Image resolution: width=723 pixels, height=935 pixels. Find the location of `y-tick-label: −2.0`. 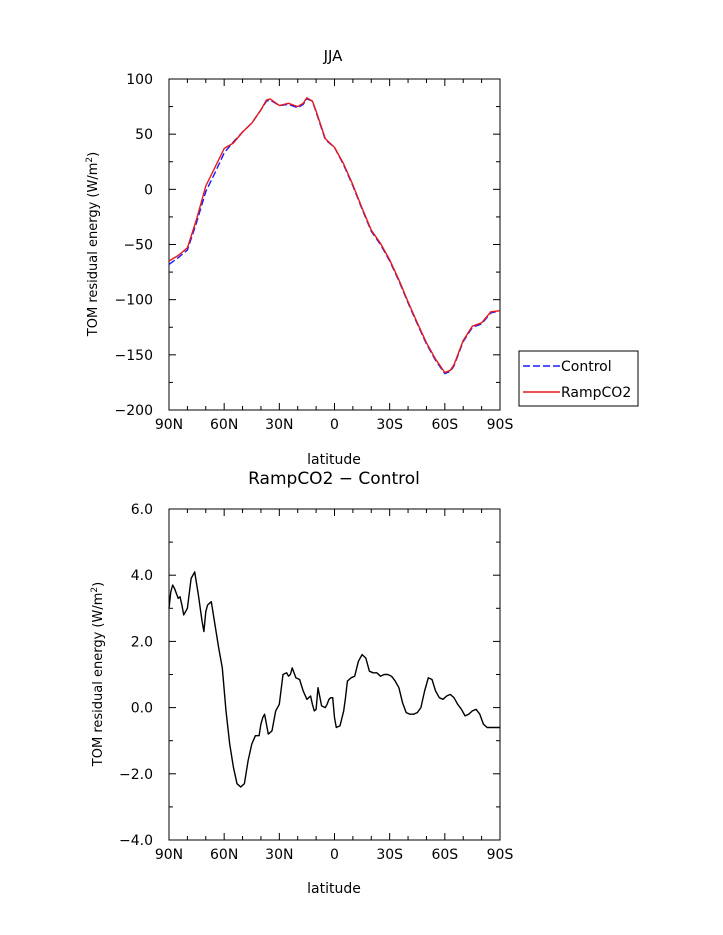

y-tick-label: −2.0 is located at coordinates (136, 775).